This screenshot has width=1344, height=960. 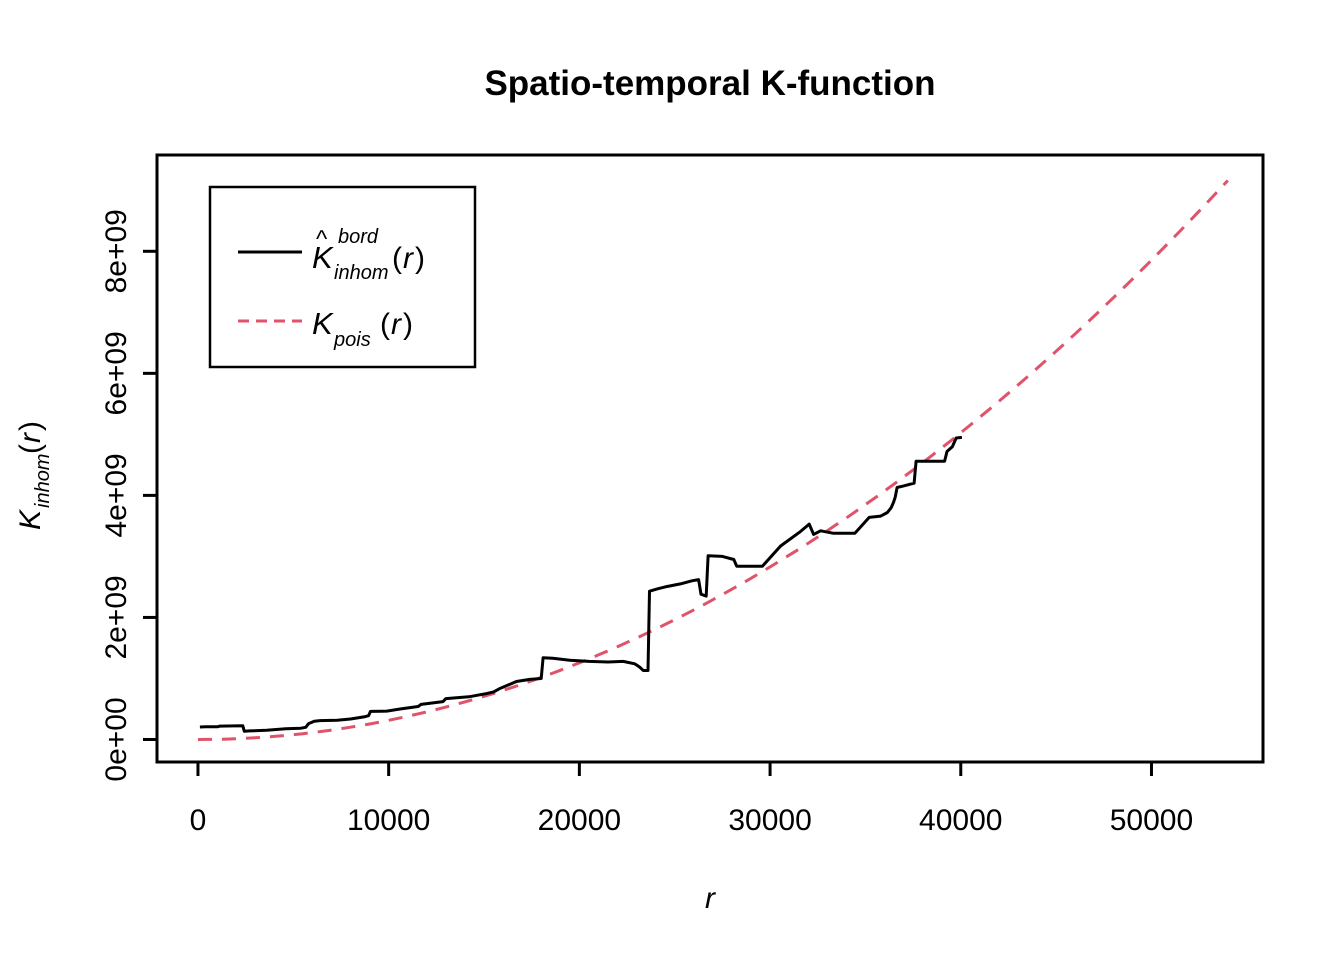 What do you see at coordinates (420, 258) in the screenshot?
I see `legend1-close-paren: )` at bounding box center [420, 258].